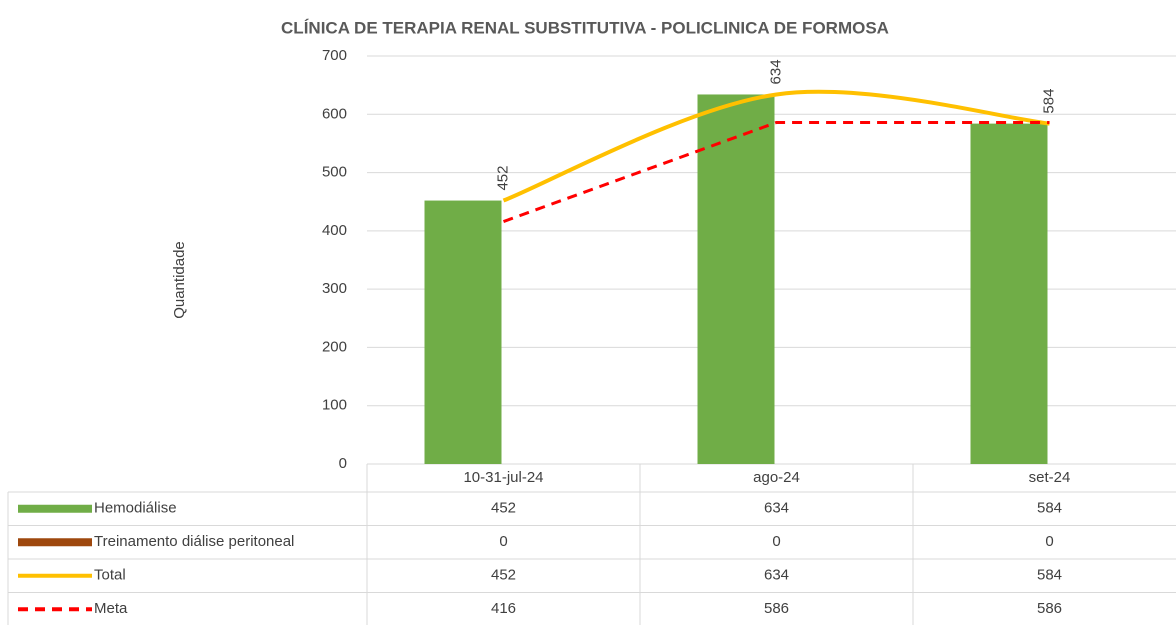  What do you see at coordinates (135, 508) in the screenshot?
I see `legend-label: Hemodiálise` at bounding box center [135, 508].